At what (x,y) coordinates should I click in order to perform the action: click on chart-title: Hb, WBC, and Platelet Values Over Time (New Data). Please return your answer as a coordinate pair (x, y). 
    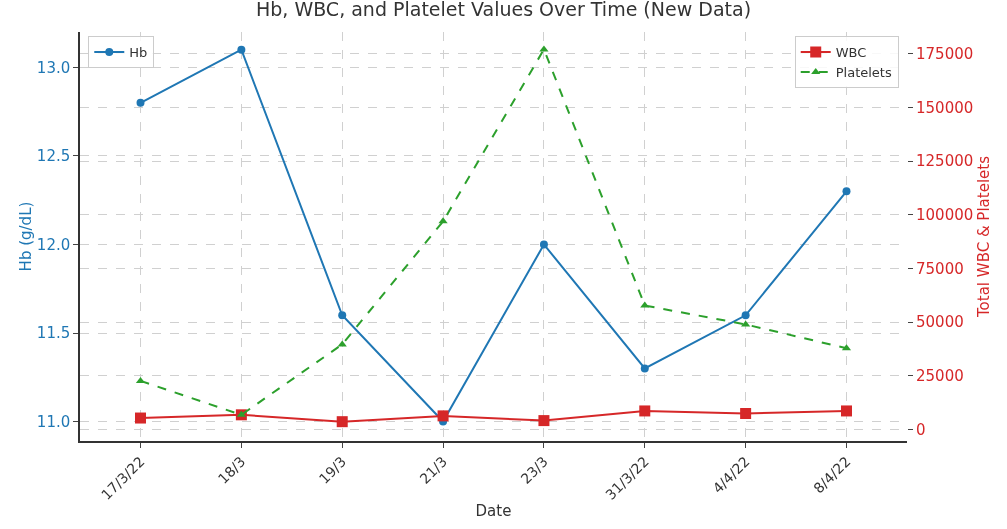
    Looking at the image, I should click on (503, 10).